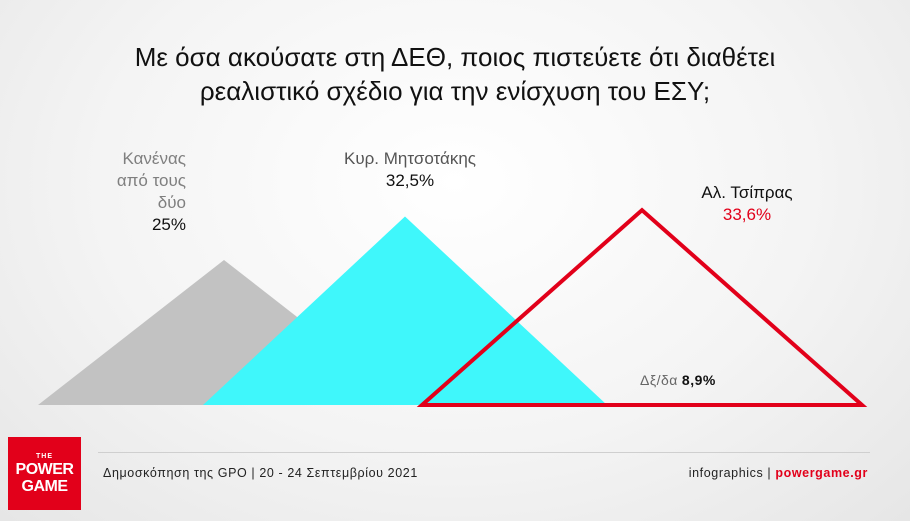 This screenshot has width=910, height=521. What do you see at coordinates (151, 180) in the screenshot?
I see `label-none-line-2: από τους` at bounding box center [151, 180].